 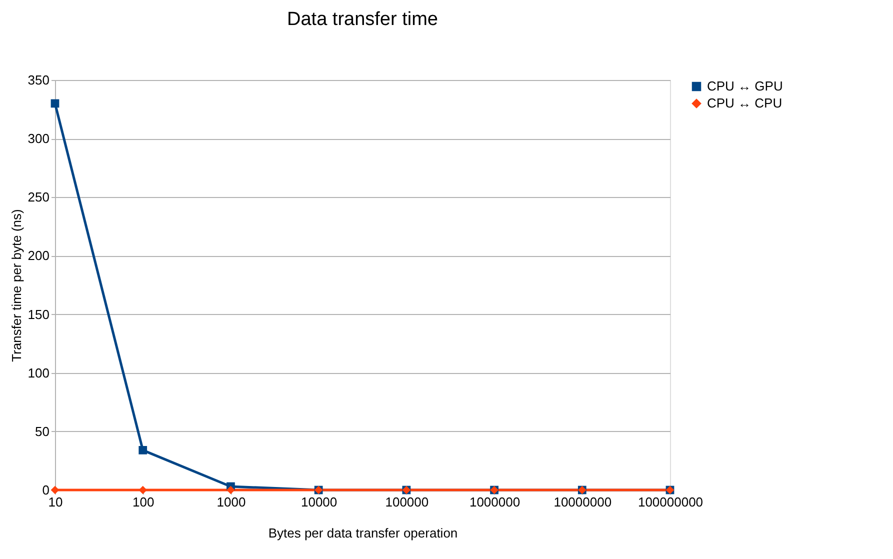 What do you see at coordinates (42, 431) in the screenshot?
I see `y-tick-label: 50` at bounding box center [42, 431].